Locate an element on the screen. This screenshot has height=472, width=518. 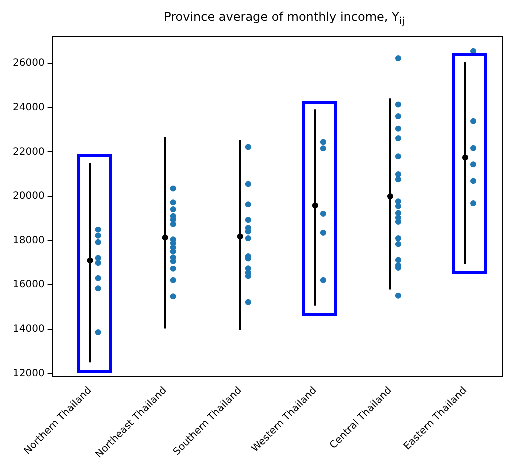
y-tick-label: 24000 is located at coordinates (29, 108).